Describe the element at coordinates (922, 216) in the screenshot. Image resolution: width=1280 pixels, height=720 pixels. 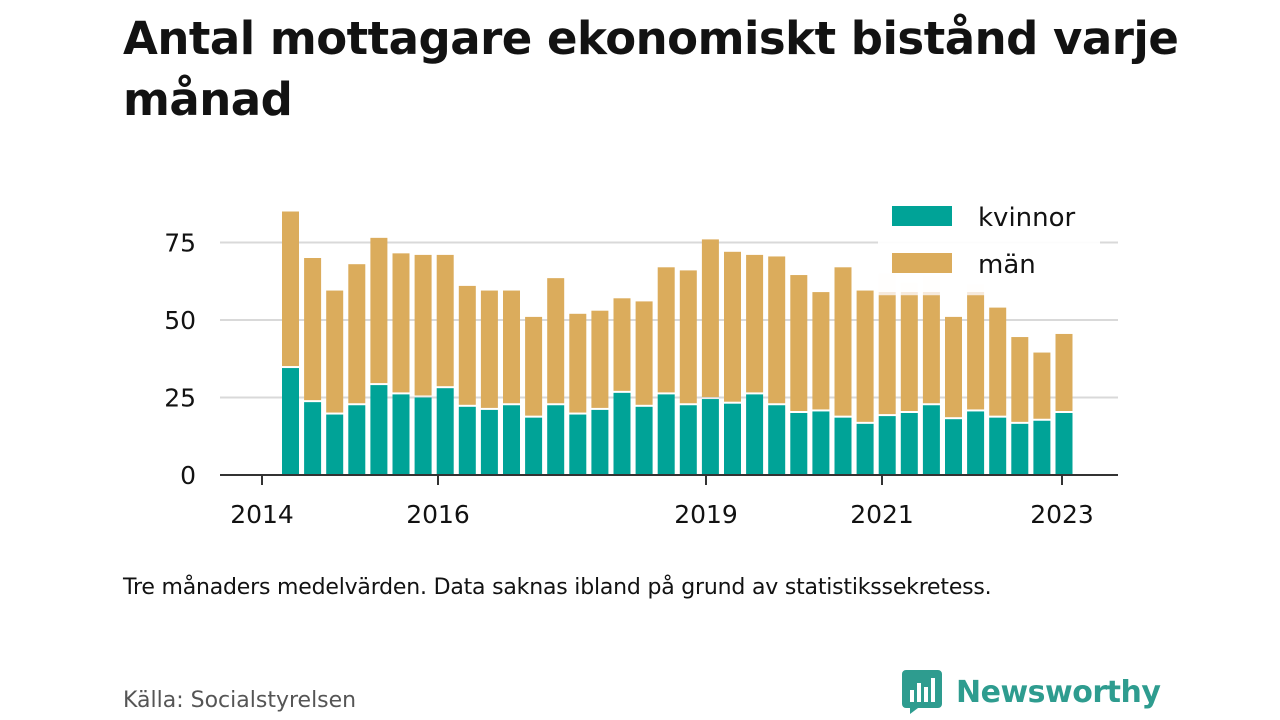
I see `legend-swatch-kvinnor` at that location.